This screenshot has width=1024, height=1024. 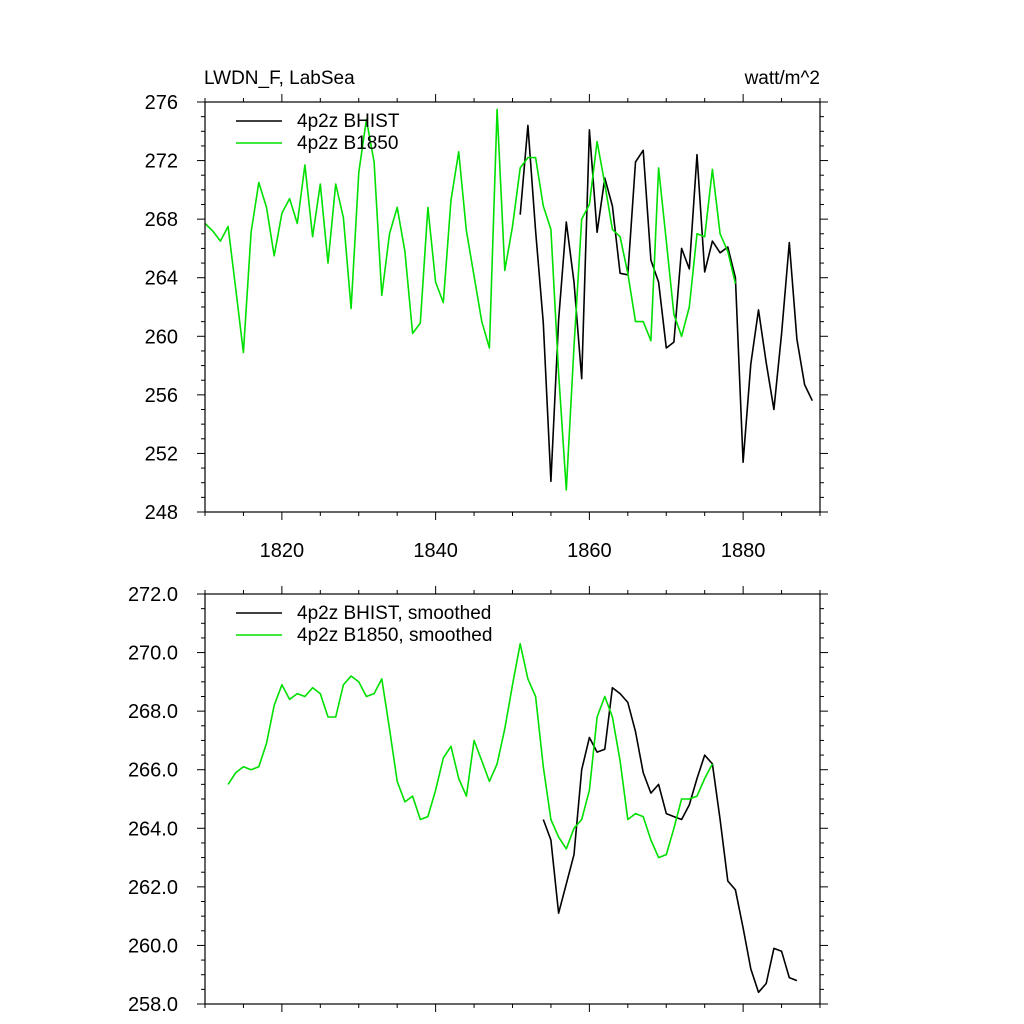 What do you see at coordinates (435, 551) in the screenshot?
I see `x-tick-label: 1840` at bounding box center [435, 551].